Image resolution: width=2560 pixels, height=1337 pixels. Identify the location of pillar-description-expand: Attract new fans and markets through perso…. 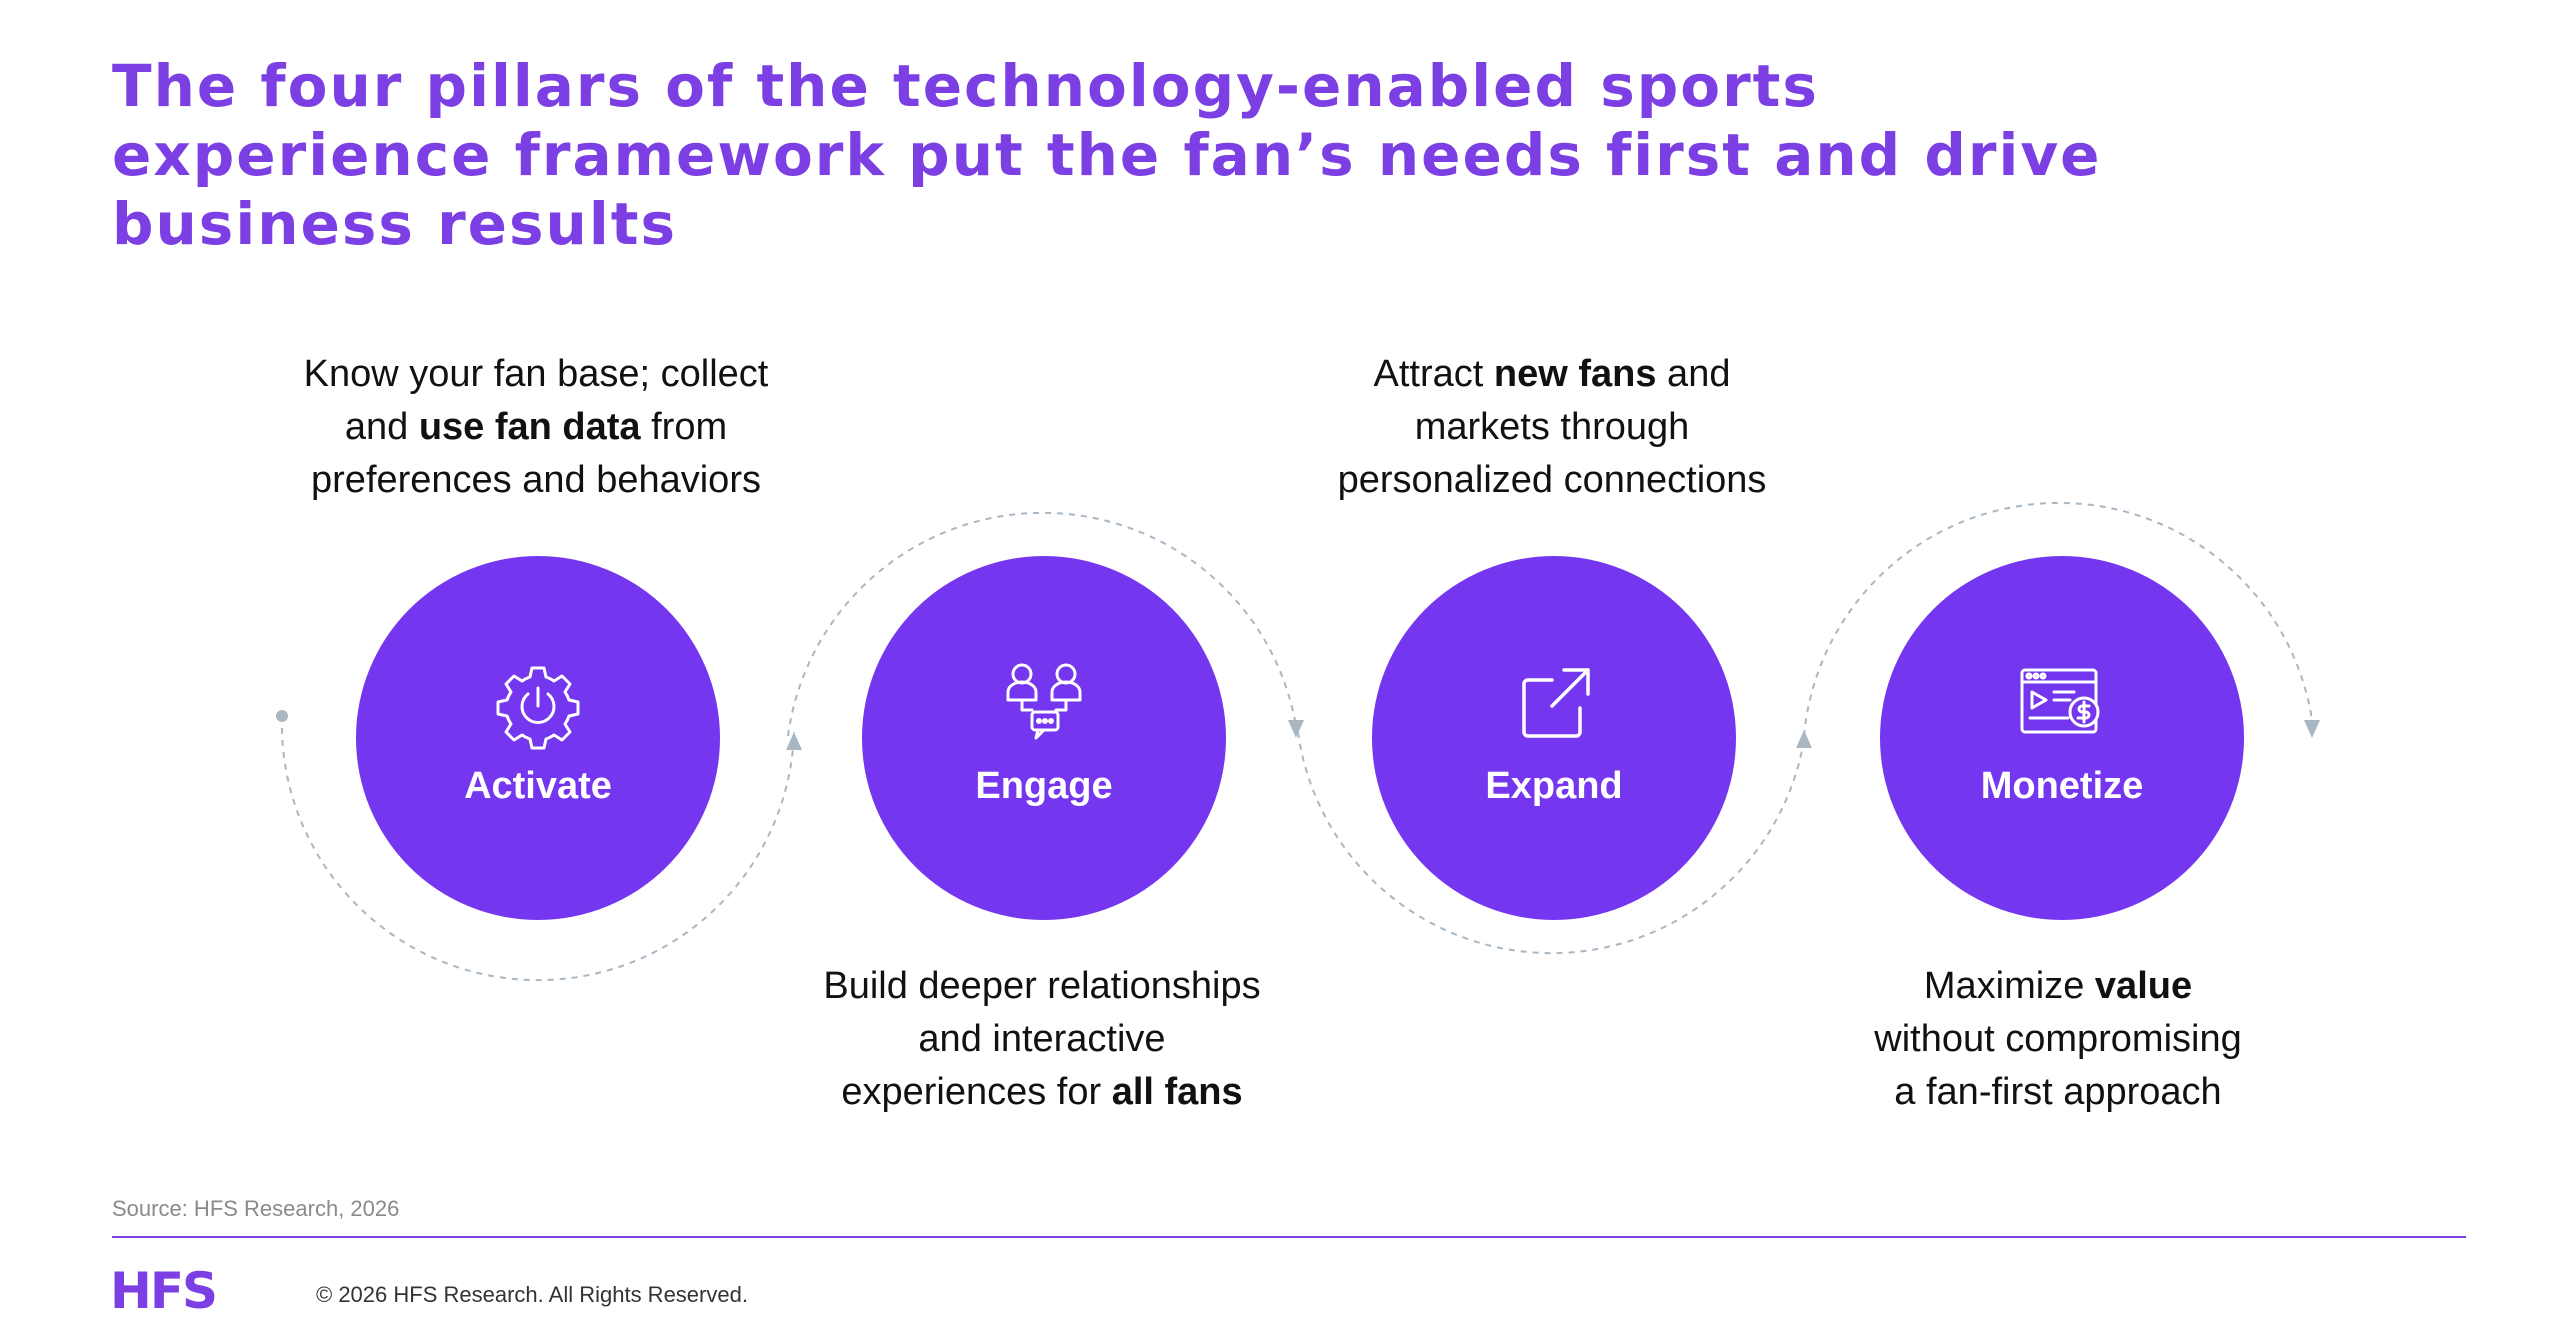
(1552, 427).